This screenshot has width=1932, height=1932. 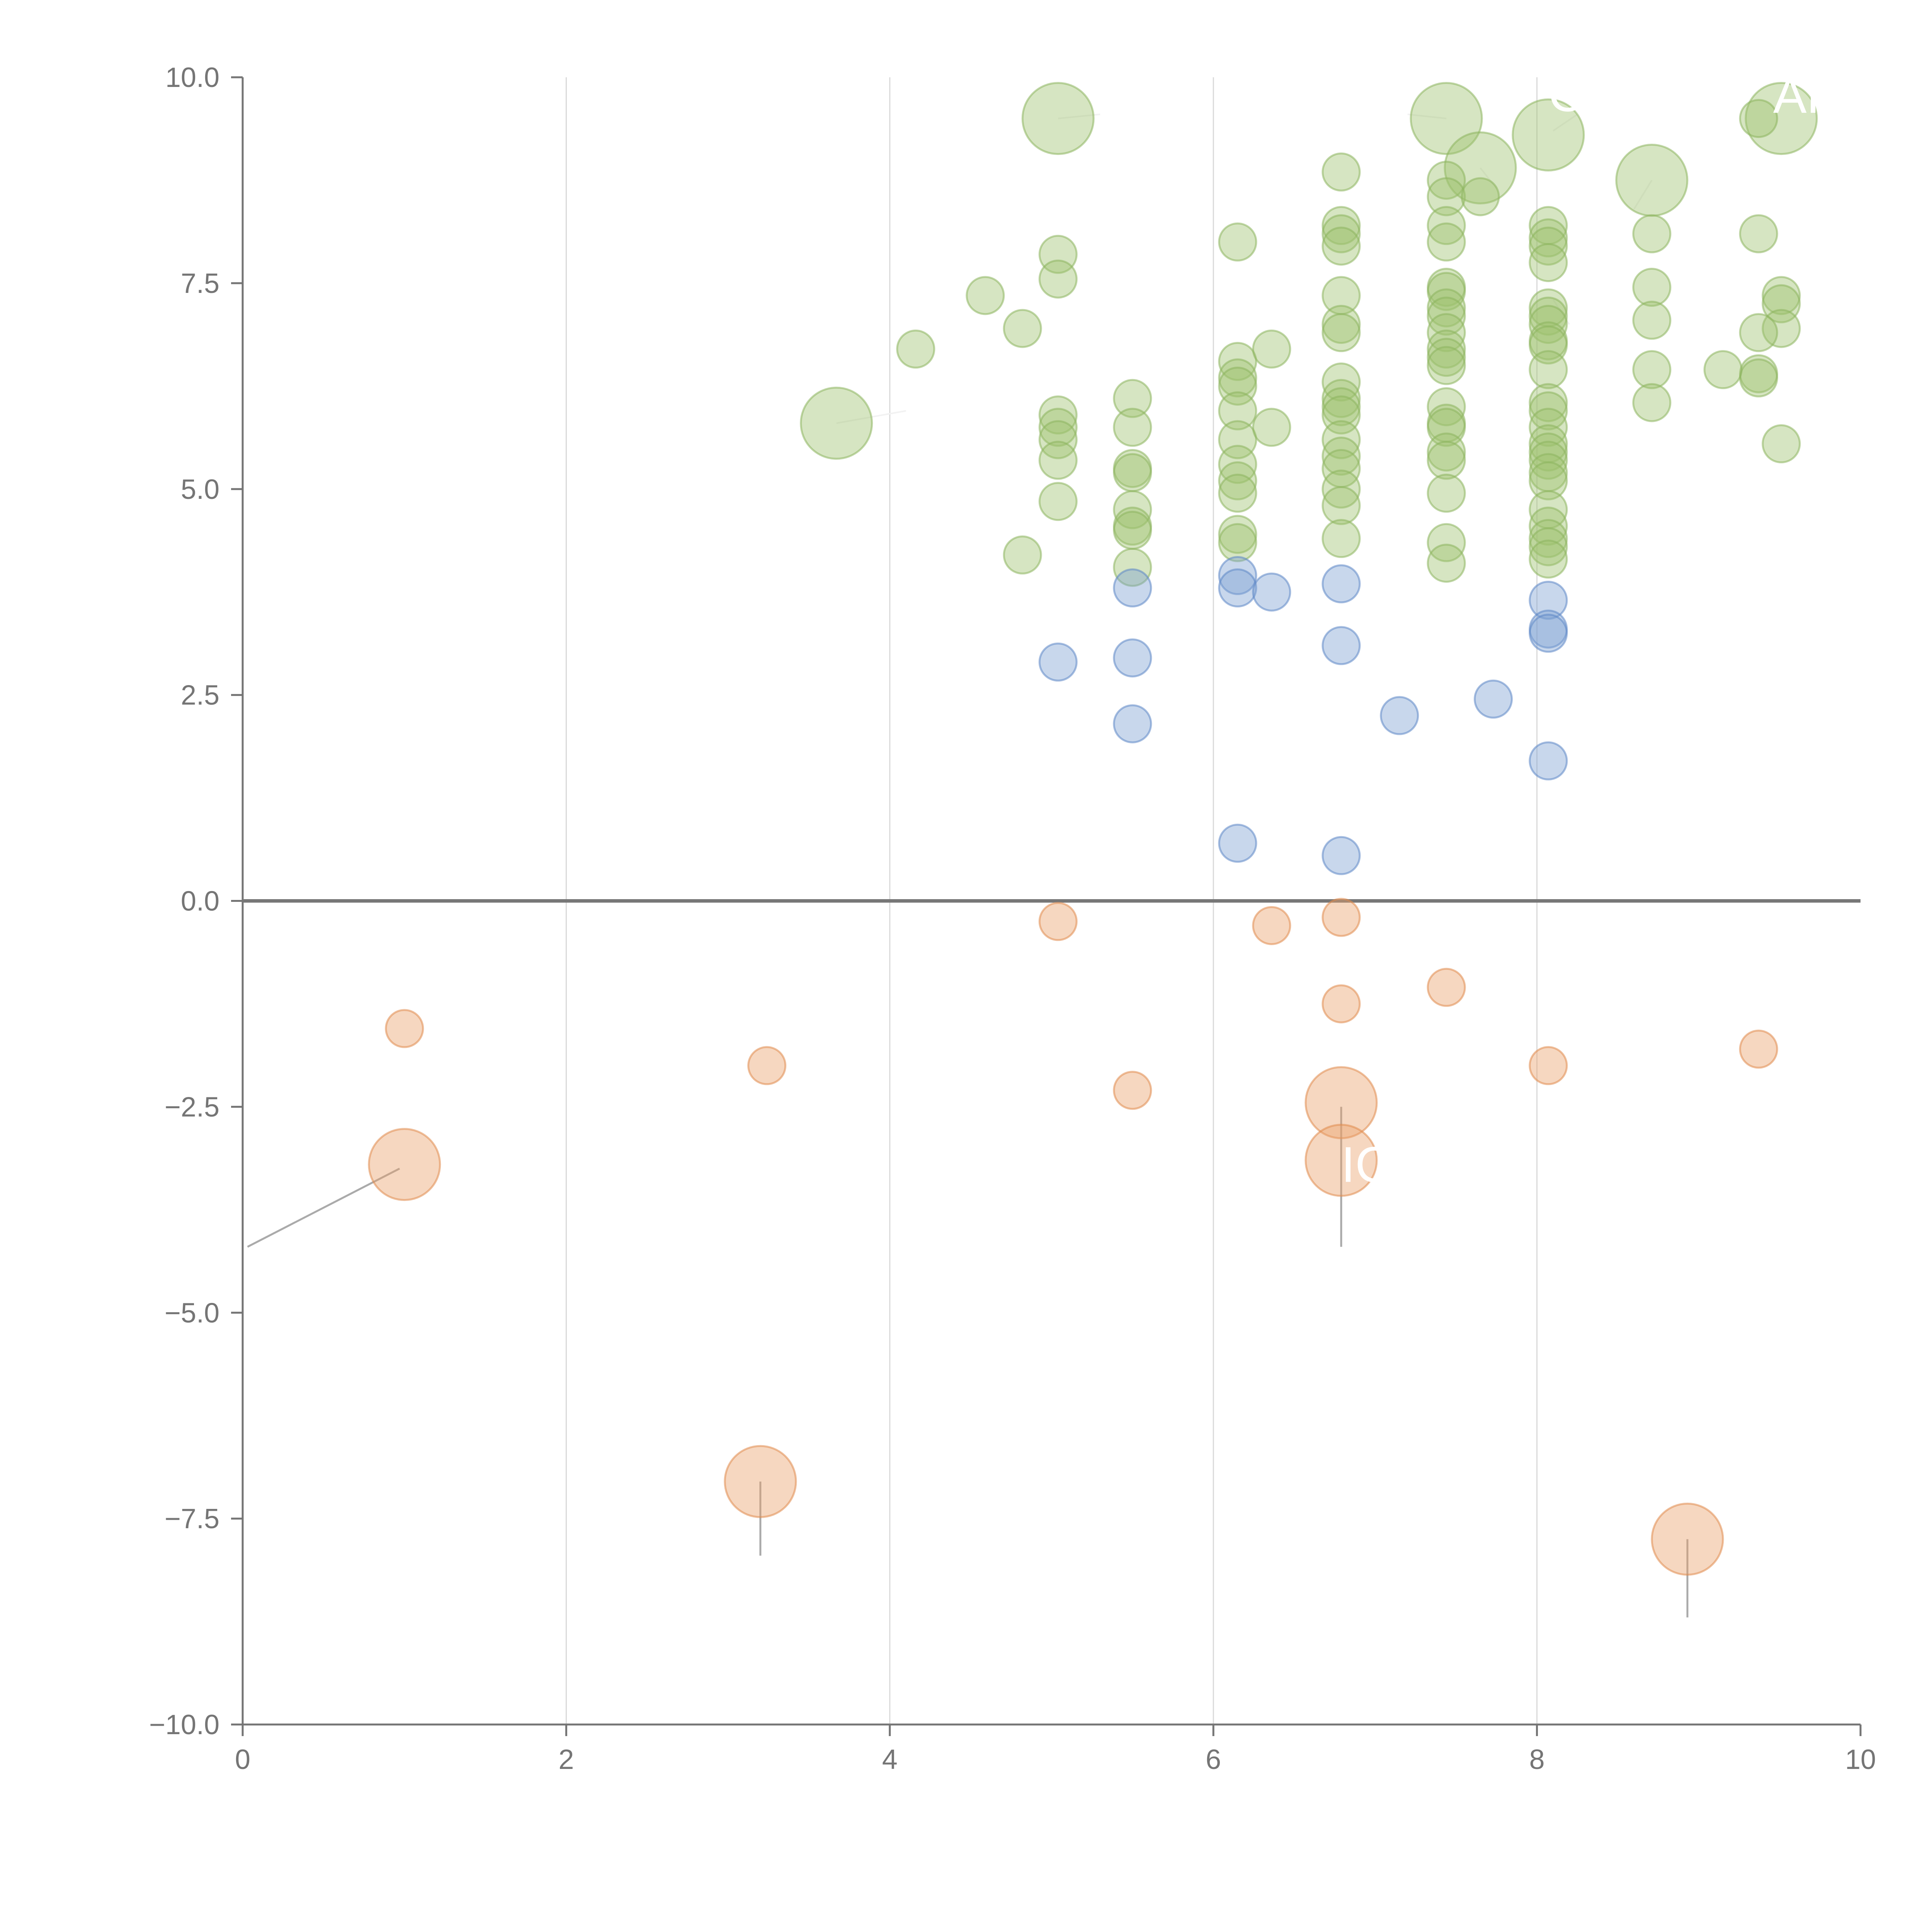 I want to click on x-tick-label: 8, so click(x=1537, y=1759).